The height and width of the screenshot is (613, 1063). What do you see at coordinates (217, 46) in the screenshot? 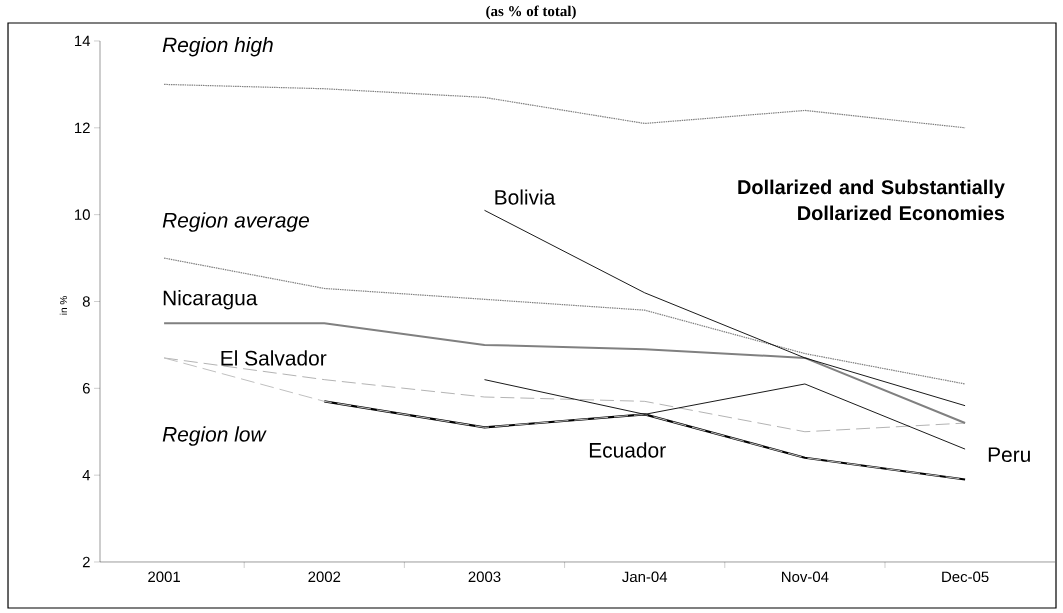
I see `series-label: Region high` at bounding box center [217, 46].